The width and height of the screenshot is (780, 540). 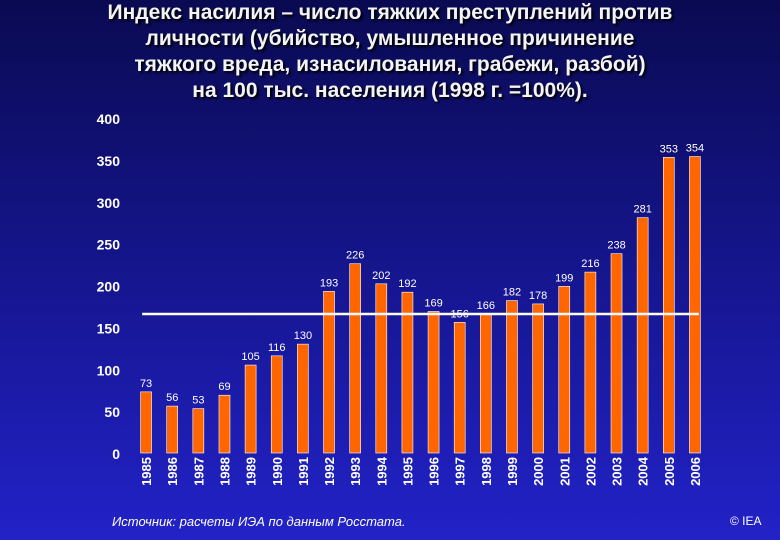 I want to click on x-tick-label: 1994, so click(x=381, y=471).